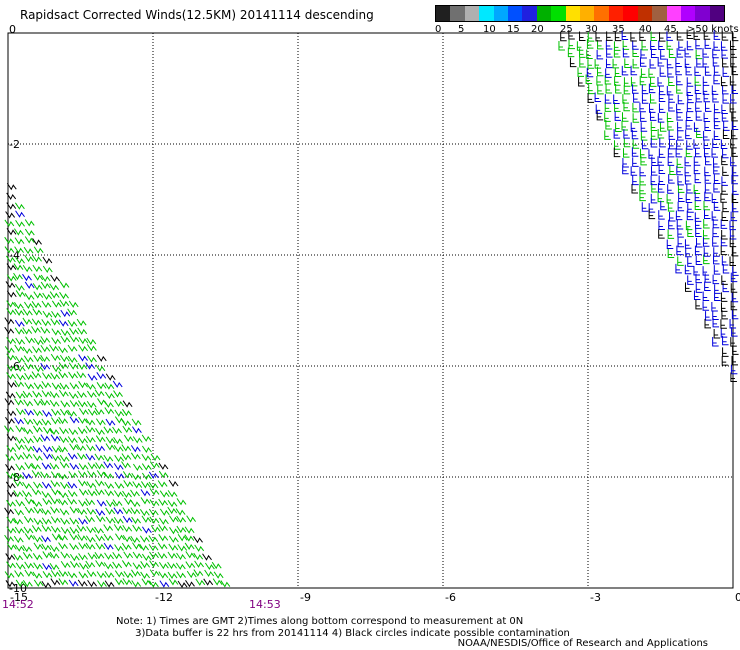 The height and width of the screenshot is (650, 740). What do you see at coordinates (14, 477) in the screenshot?
I see `y-tick-label: -8` at bounding box center [14, 477].